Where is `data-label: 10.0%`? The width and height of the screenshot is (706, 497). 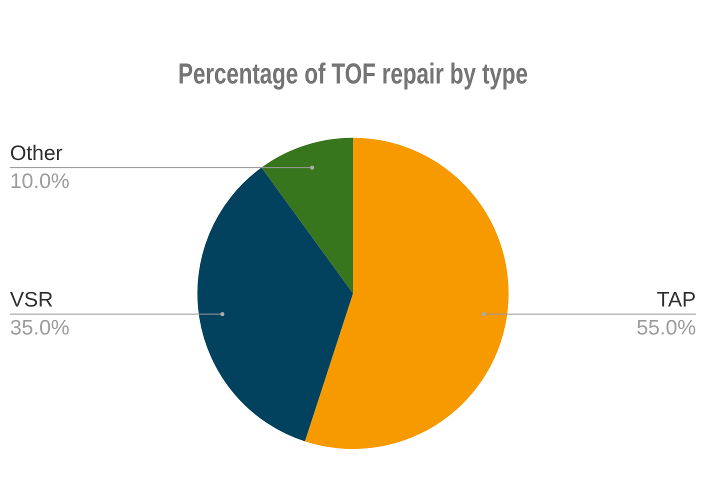
data-label: 10.0% is located at coordinates (40, 181).